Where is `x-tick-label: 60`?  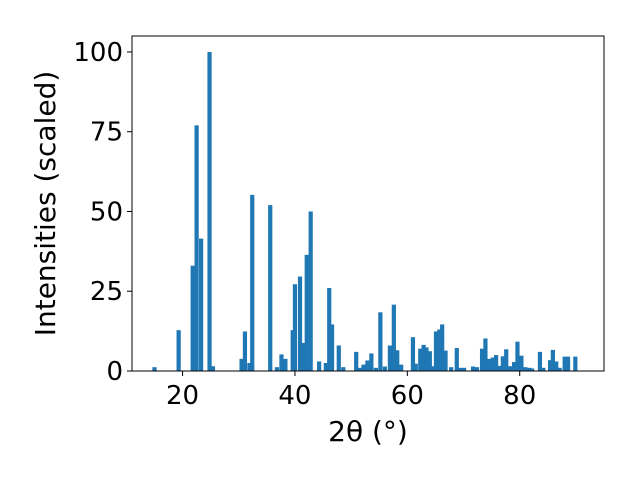
x-tick-label: 60 is located at coordinates (407, 396).